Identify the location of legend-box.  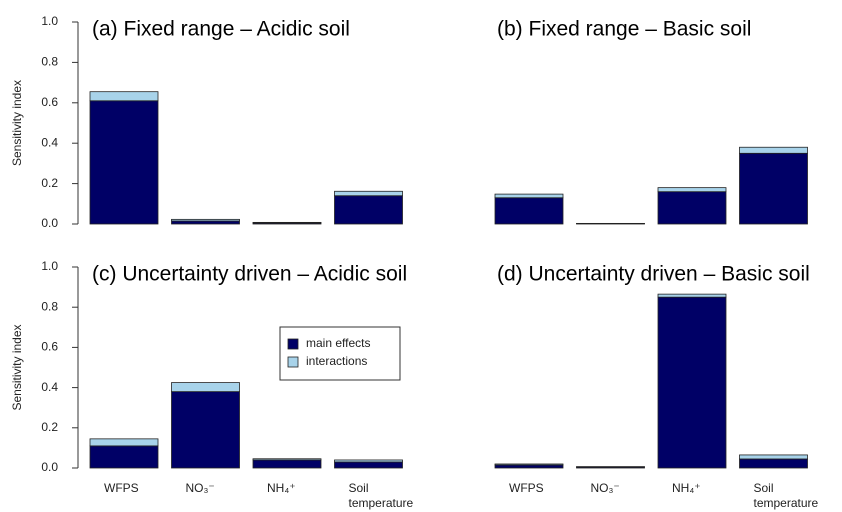
(340, 353).